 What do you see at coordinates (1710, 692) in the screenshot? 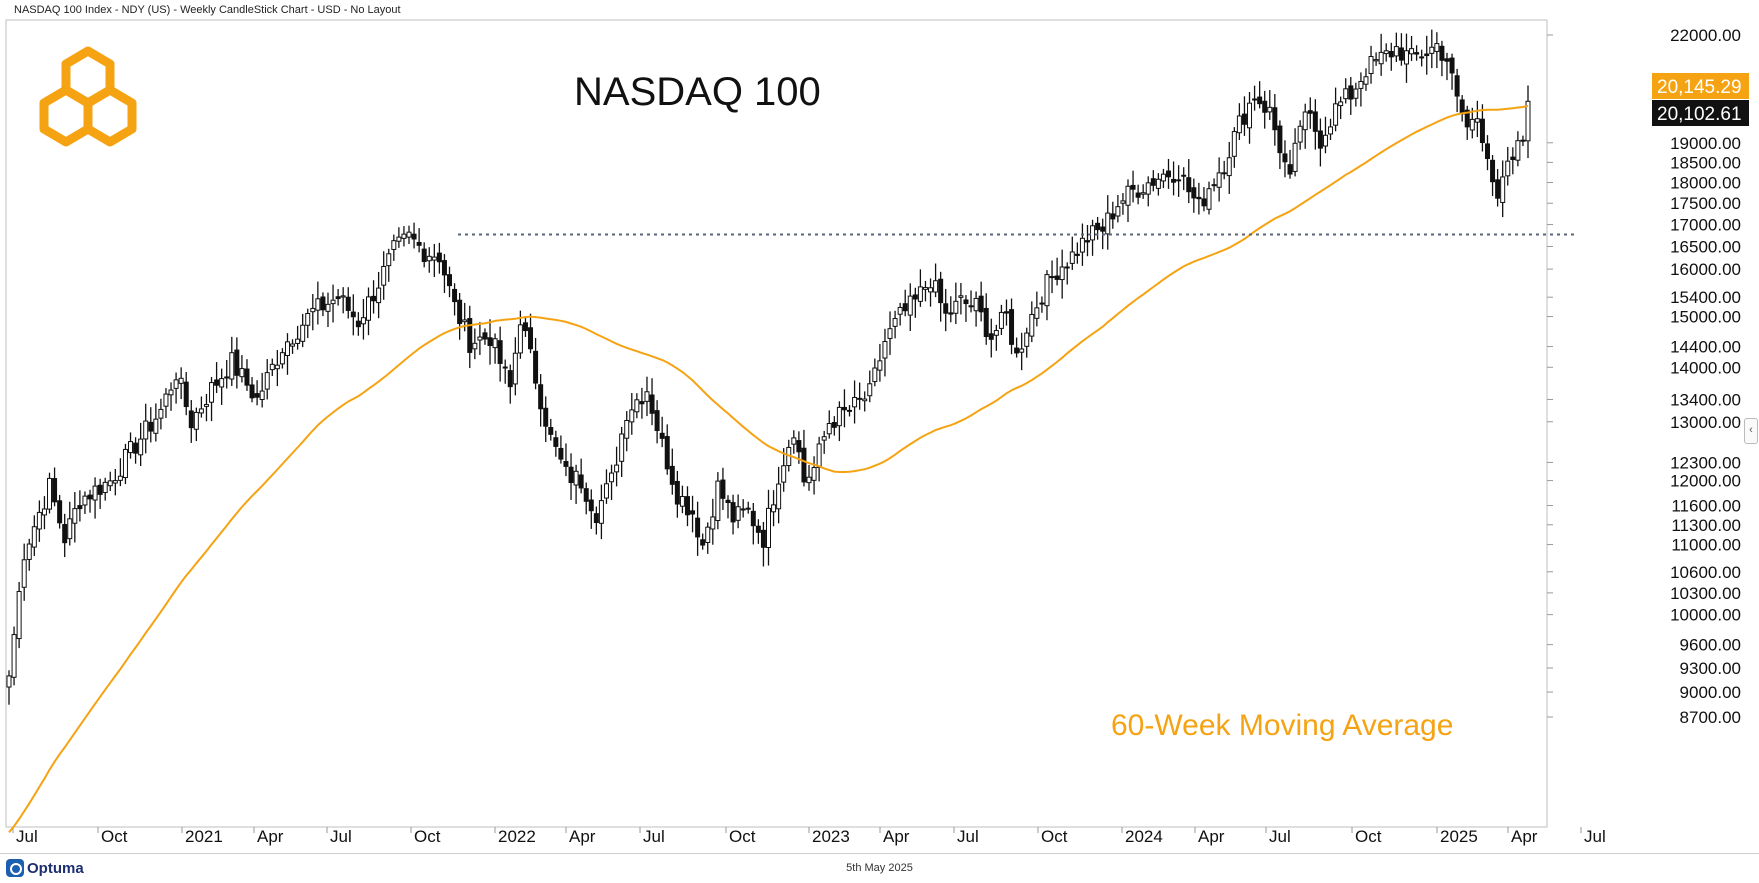
I see `y-tick-label: 9000.00` at bounding box center [1710, 692].